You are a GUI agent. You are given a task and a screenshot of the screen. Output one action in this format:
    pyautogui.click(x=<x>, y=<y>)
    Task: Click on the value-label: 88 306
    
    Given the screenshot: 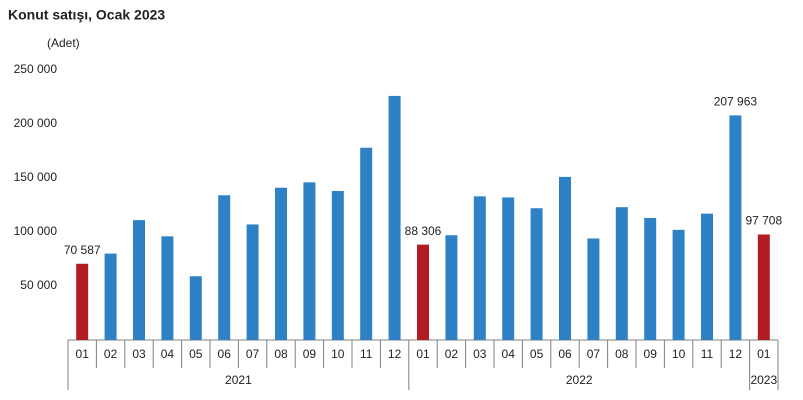 What is the action you would take?
    pyautogui.click(x=423, y=231)
    